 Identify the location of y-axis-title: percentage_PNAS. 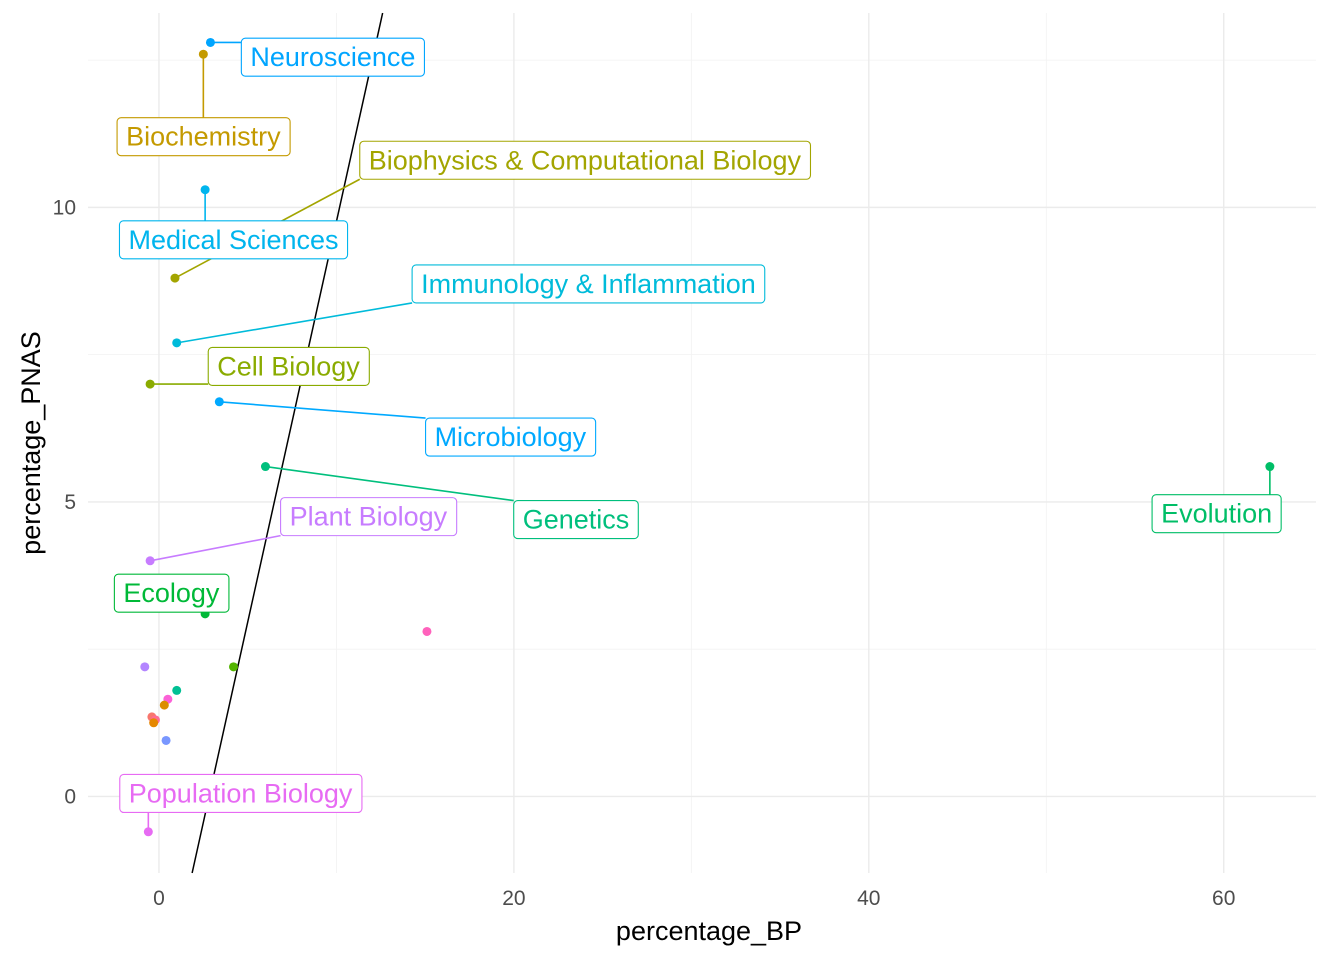
(31, 443).